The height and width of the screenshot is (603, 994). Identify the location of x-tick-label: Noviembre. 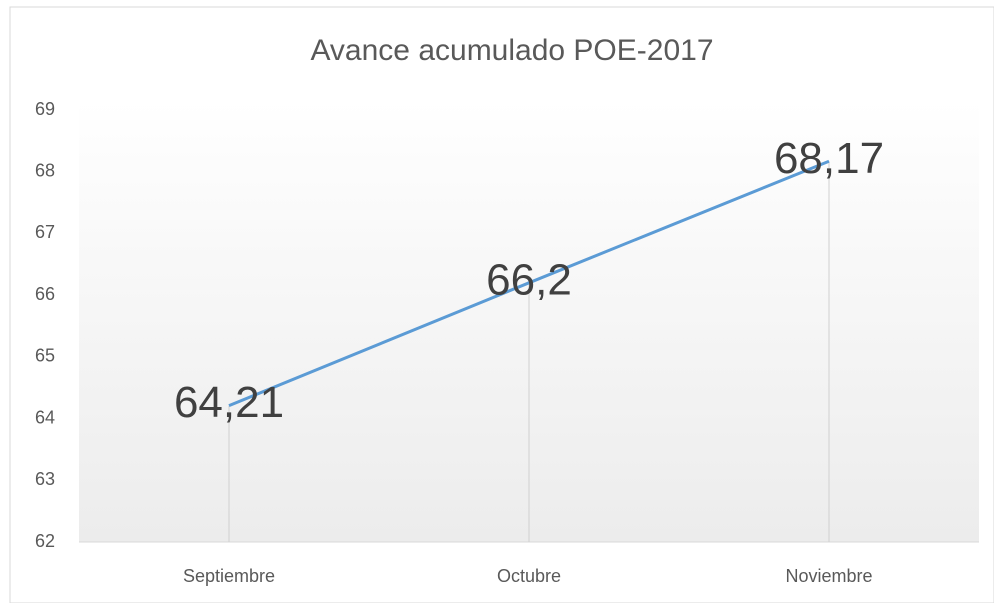
(828, 576).